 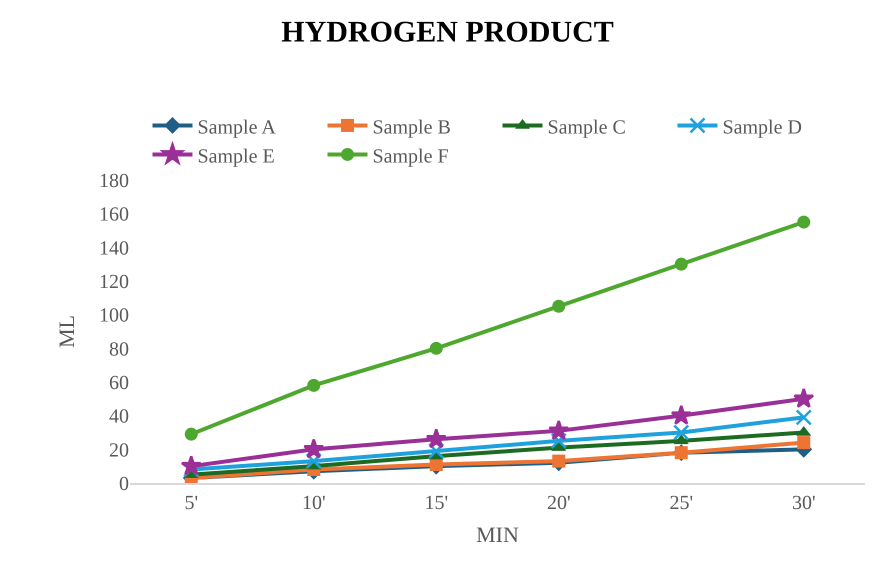 I want to click on legend-label: Sample B, so click(x=411, y=127).